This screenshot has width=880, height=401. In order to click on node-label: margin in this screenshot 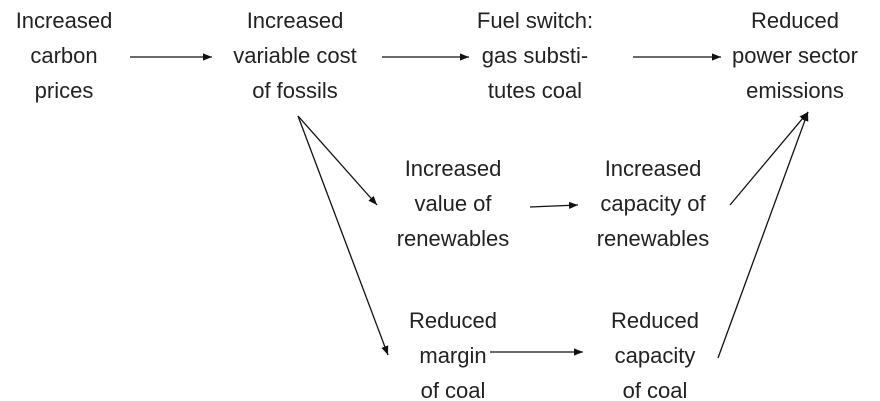, I will do `click(452, 355)`.